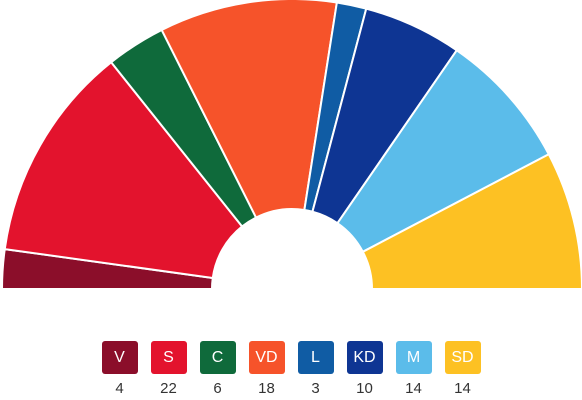 The width and height of the screenshot is (582, 400). I want to click on legend-value-l: 3, so click(315, 388).